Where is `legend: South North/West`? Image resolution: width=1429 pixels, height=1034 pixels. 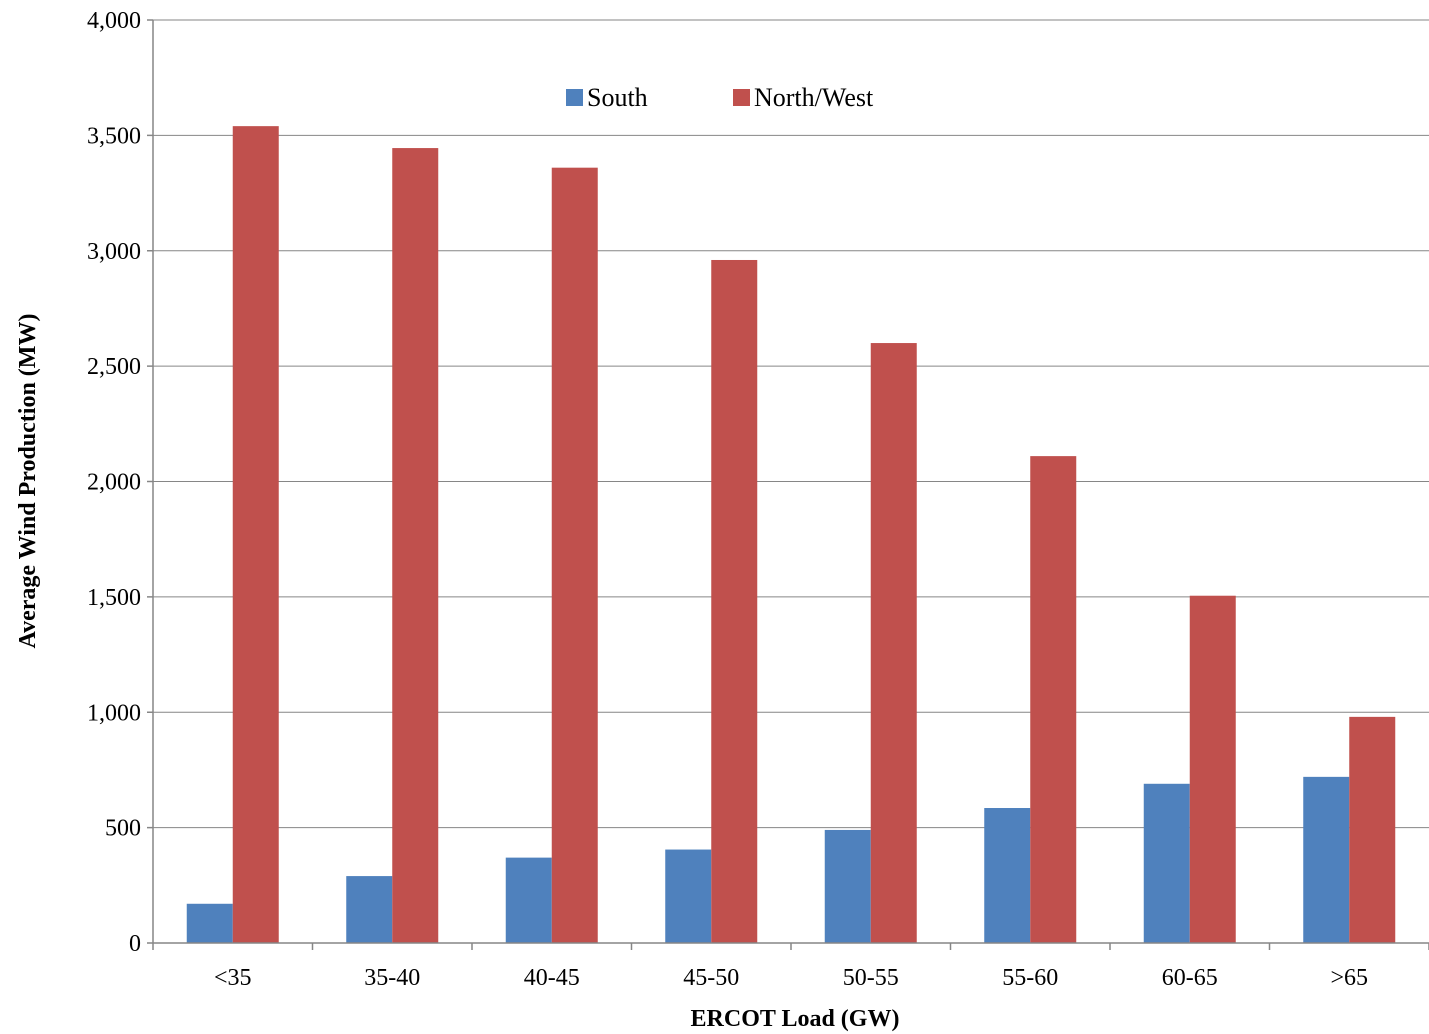
legend: South North/West is located at coordinates (720, 97).